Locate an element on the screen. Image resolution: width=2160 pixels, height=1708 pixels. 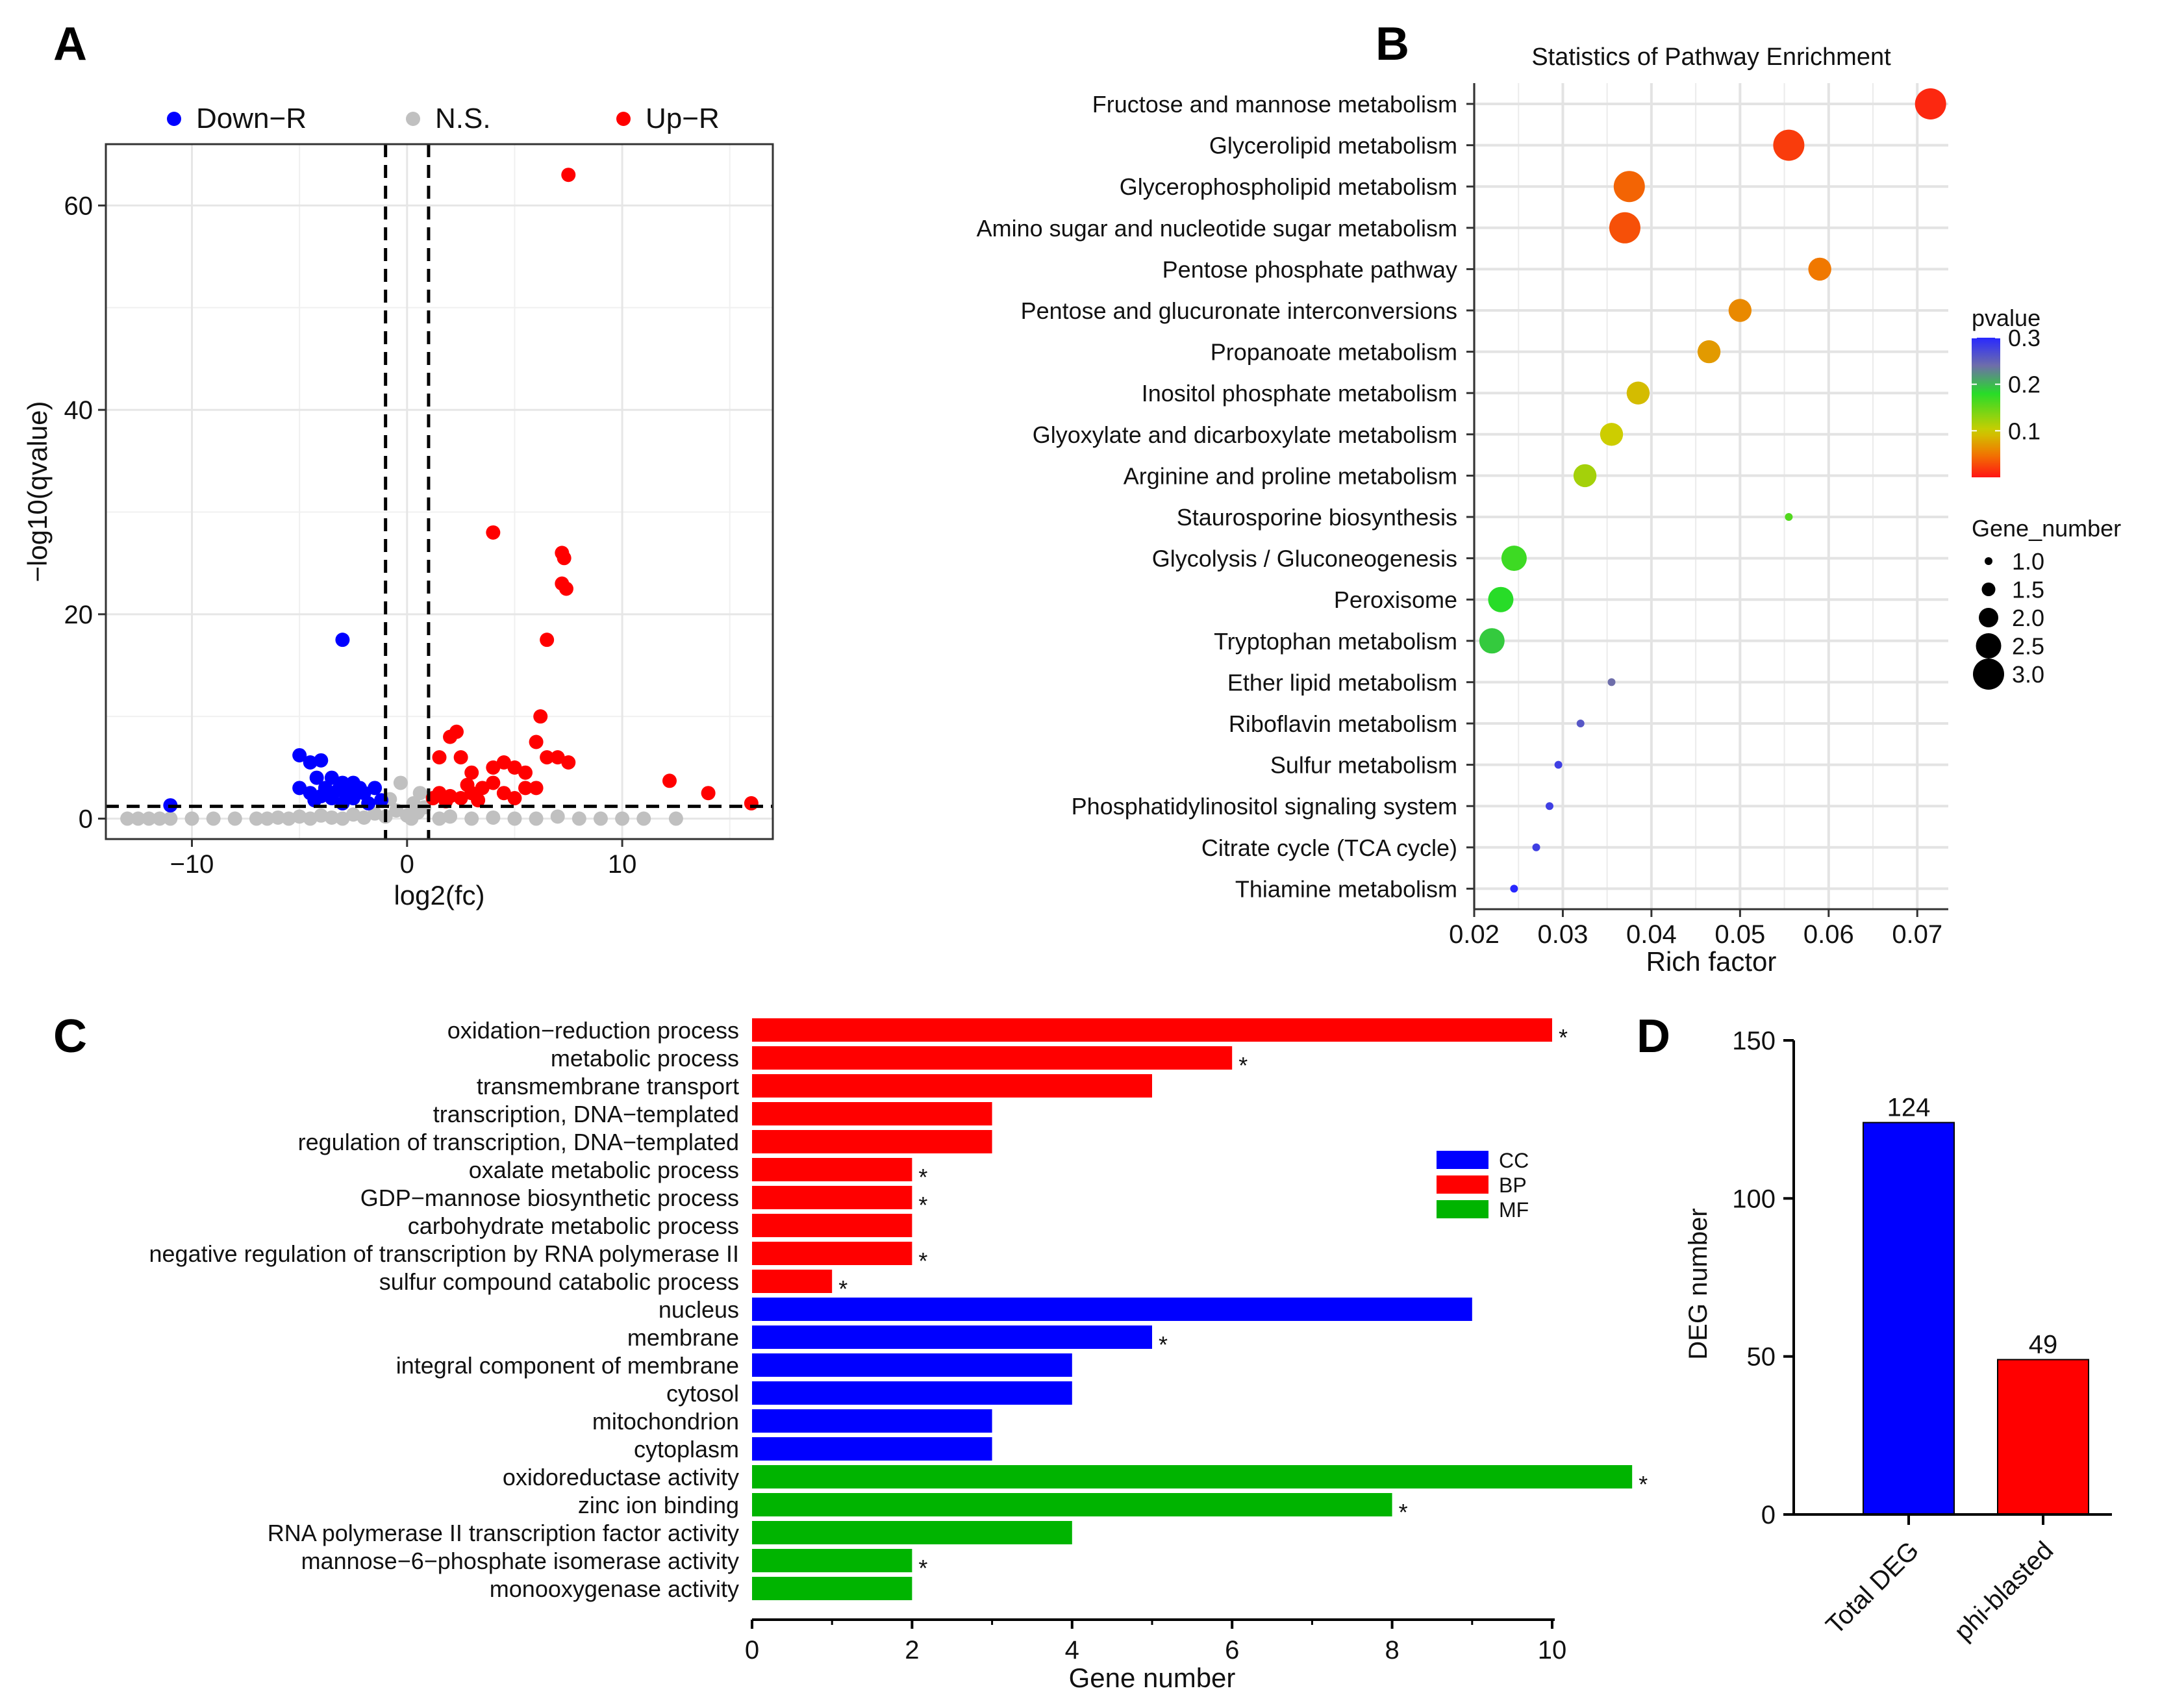
category-label: transmembrane transport is located at coordinates (608, 1086).